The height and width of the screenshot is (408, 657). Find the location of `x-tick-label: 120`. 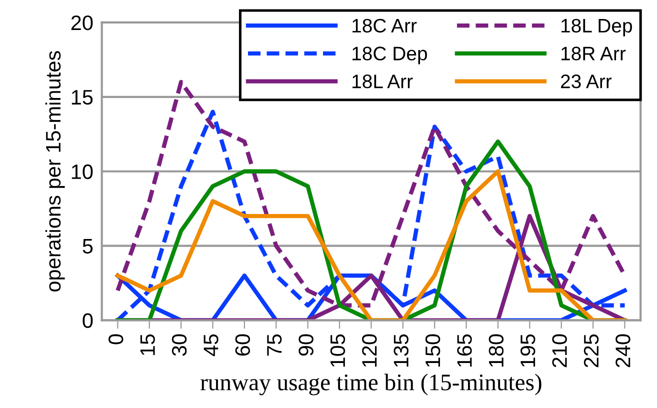

x-tick-label: 120 is located at coordinates (369, 350).